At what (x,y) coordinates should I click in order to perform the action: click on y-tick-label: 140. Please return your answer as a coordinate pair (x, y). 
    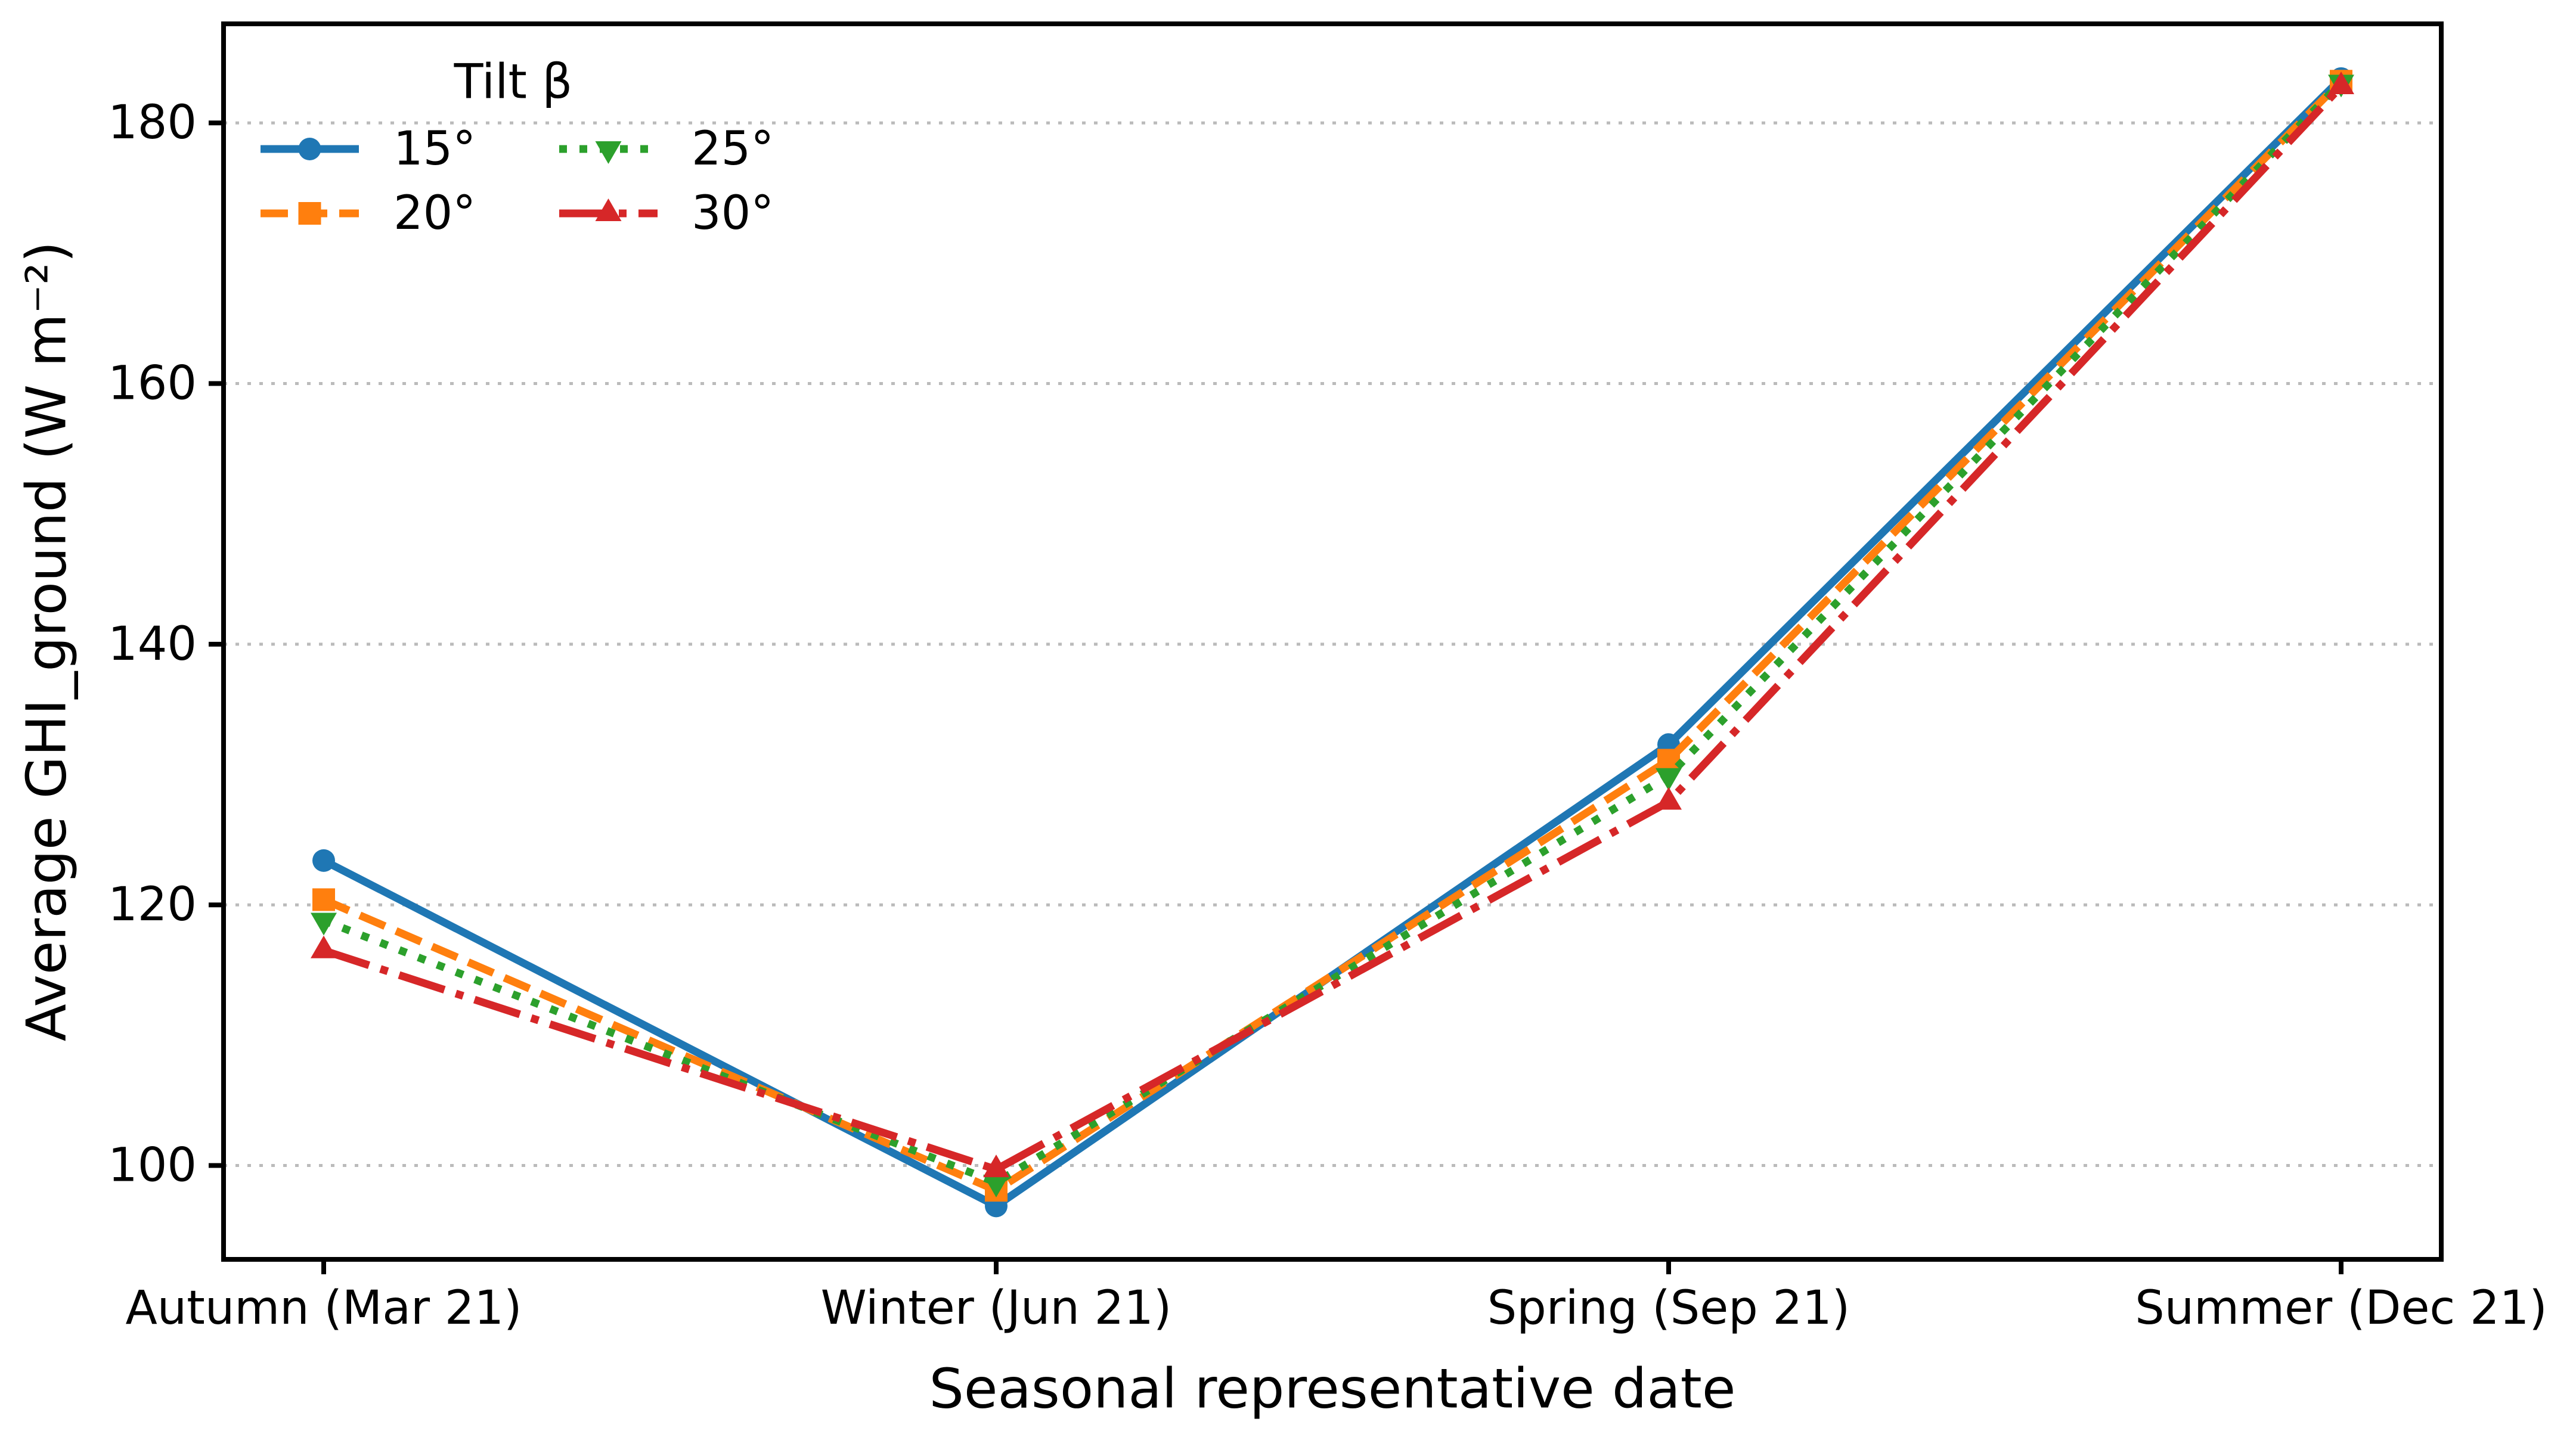
    Looking at the image, I should click on (152, 644).